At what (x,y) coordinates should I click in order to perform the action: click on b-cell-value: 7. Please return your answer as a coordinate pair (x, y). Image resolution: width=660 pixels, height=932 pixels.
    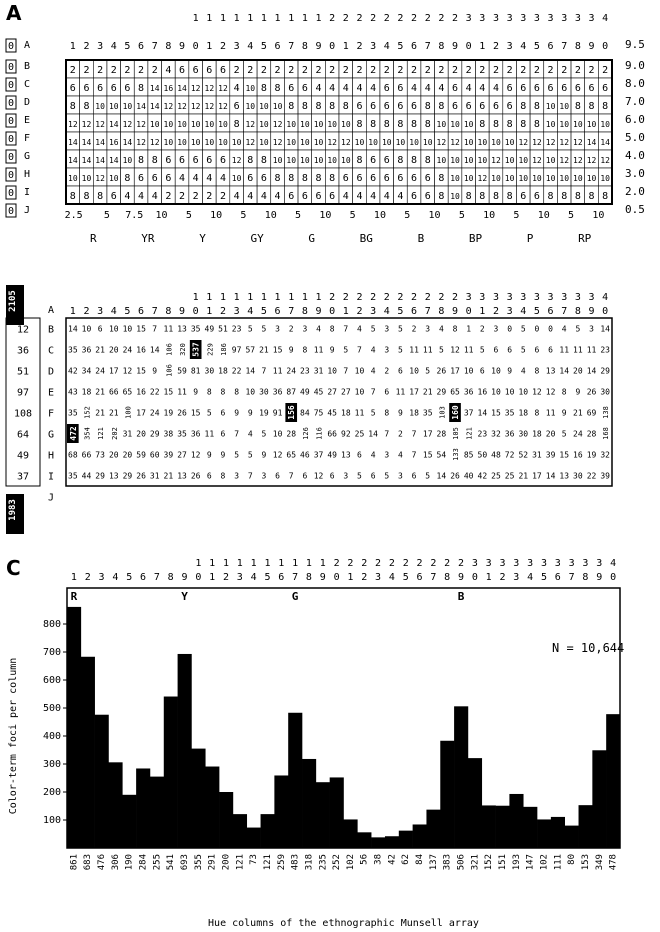
    Looking at the image, I should click on (345, 329).